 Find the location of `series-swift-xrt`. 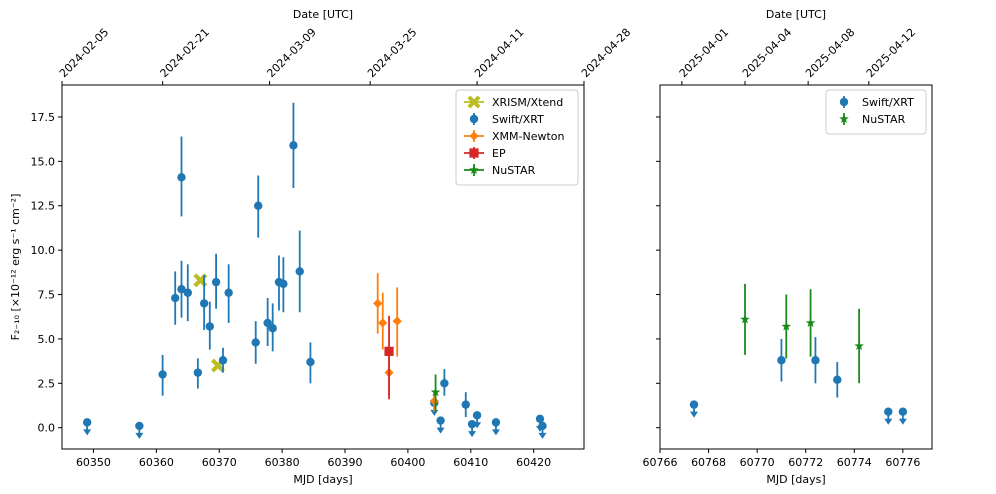

series-swift-xrt is located at coordinates (798, 381).